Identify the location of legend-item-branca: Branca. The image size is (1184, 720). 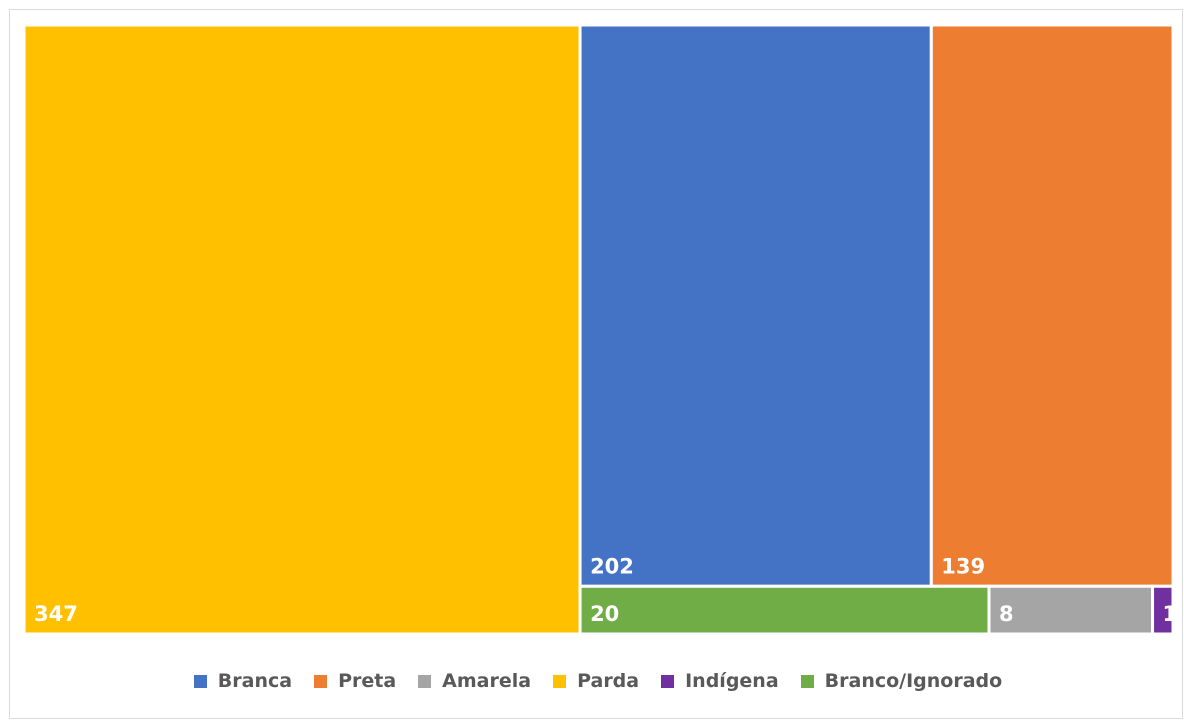
(243, 681).